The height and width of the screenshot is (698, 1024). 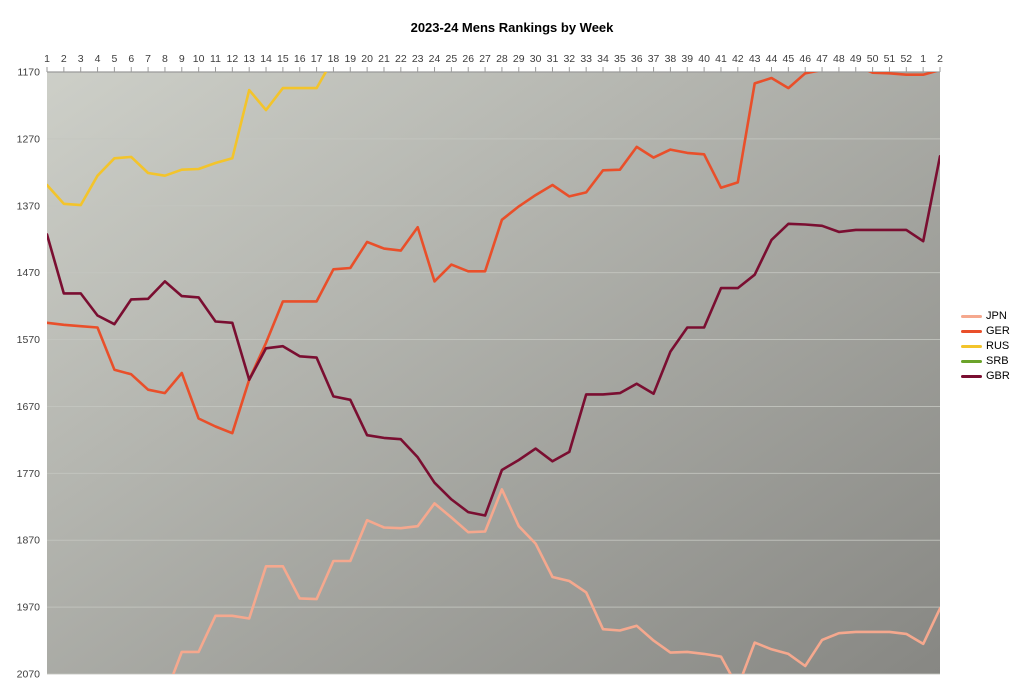 What do you see at coordinates (637, 59) in the screenshot?
I see `x-tick-label: 36` at bounding box center [637, 59].